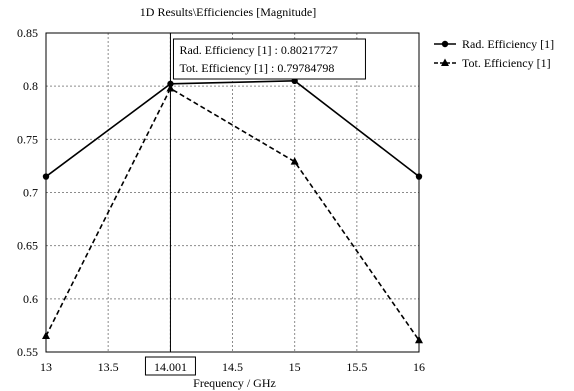 The height and width of the screenshot is (391, 574). Describe the element at coordinates (27, 33) in the screenshot. I see `y-tick-label: 0.85` at that location.